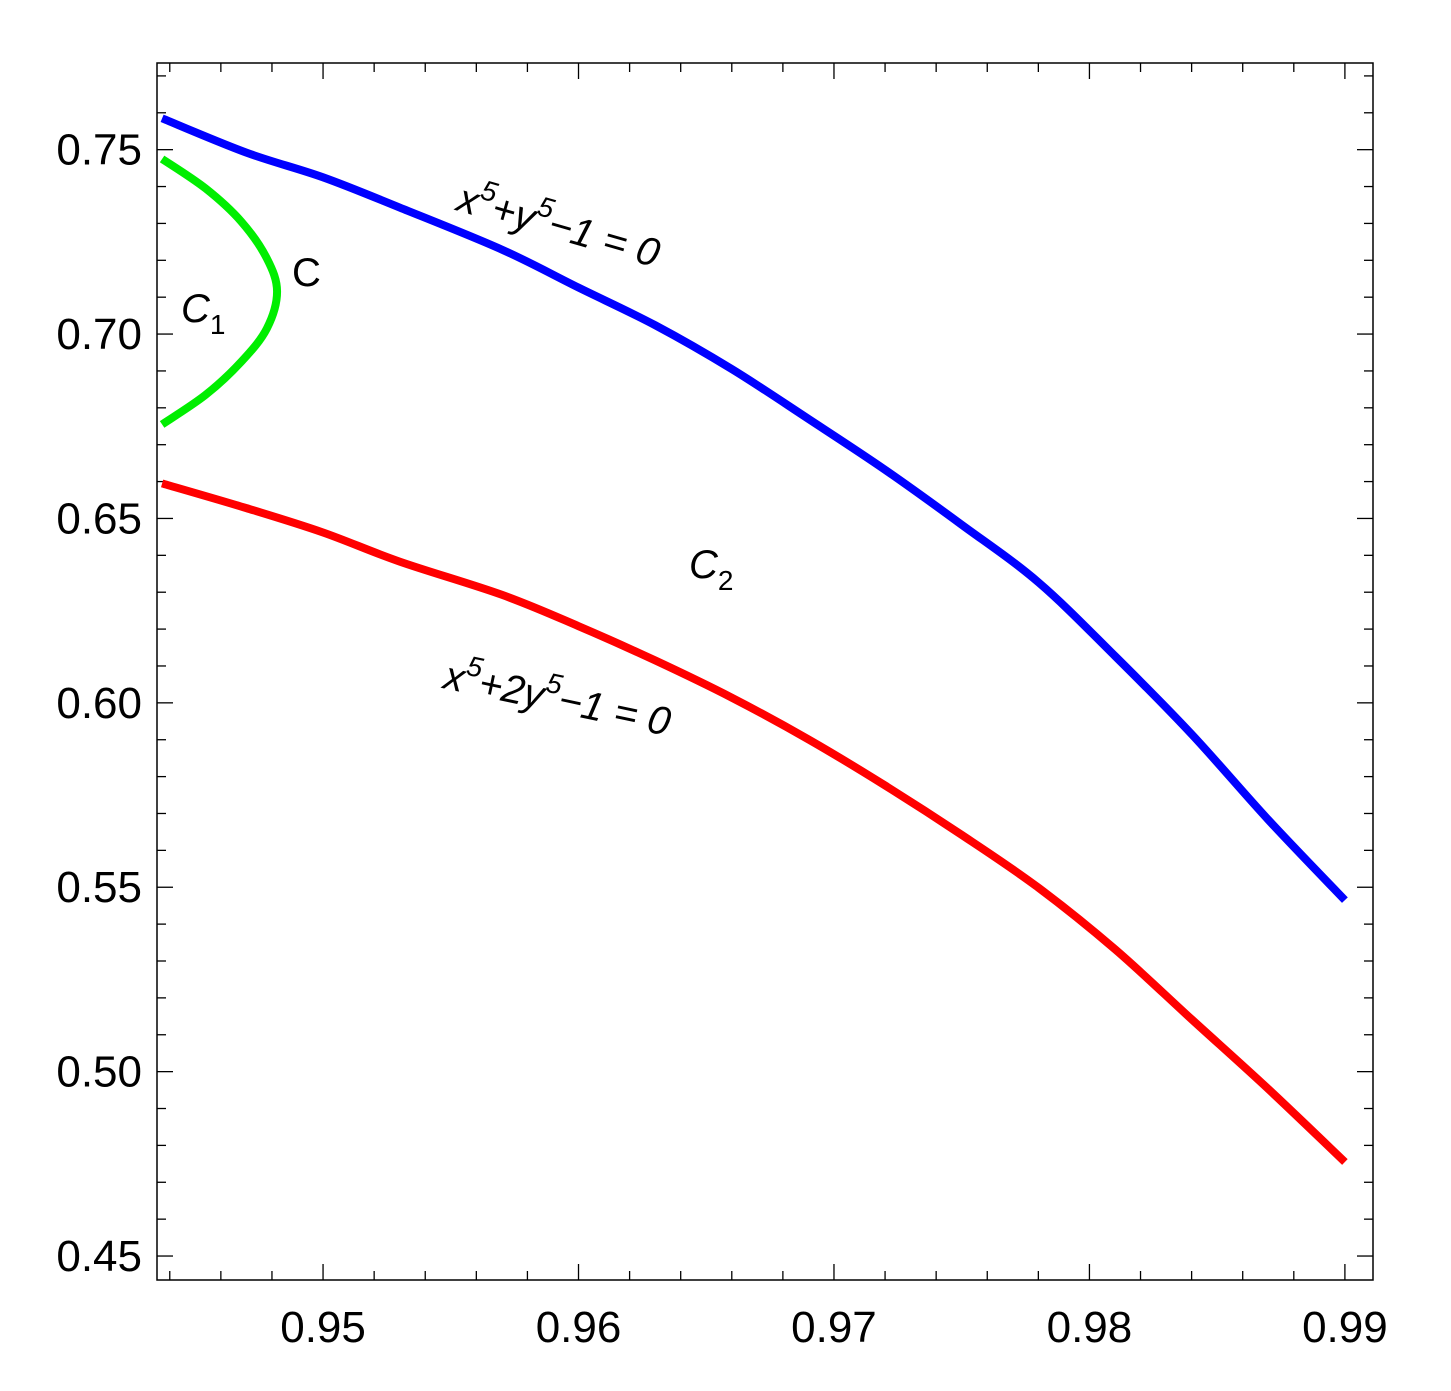  I want to click on x-tick-label: 0.98, so click(1090, 1327).